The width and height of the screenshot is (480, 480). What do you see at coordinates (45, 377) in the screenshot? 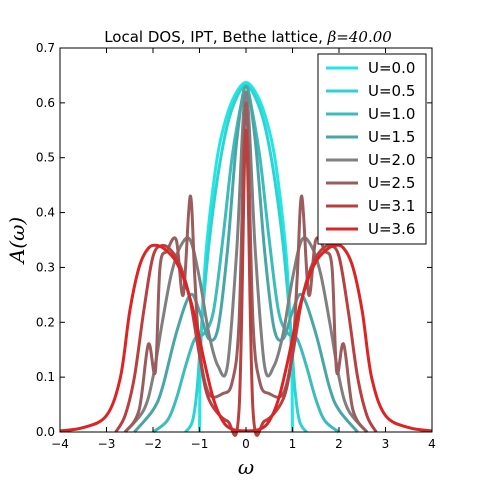
I see `y-tick-label: 0.1` at bounding box center [45, 377].